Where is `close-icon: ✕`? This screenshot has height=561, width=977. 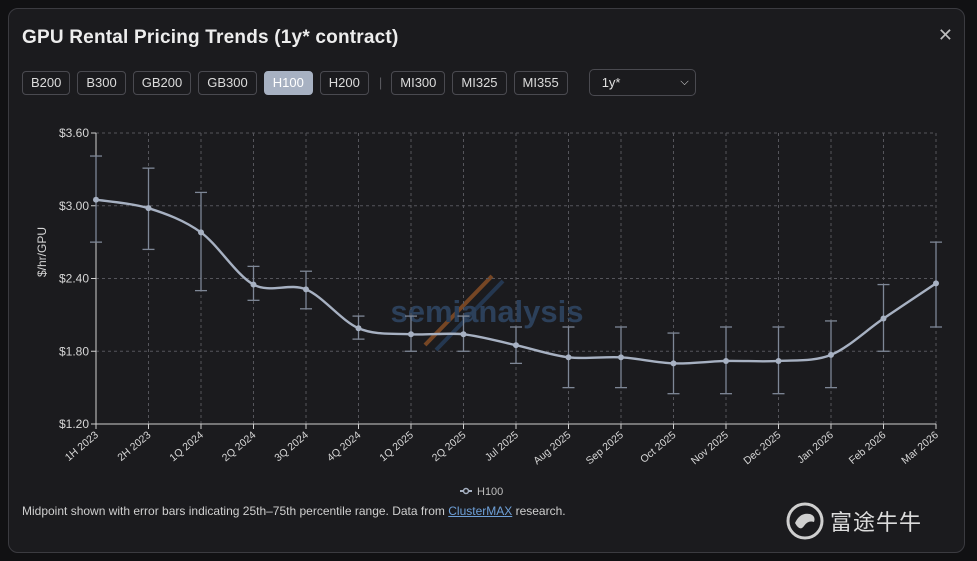 close-icon: ✕ is located at coordinates (945, 35).